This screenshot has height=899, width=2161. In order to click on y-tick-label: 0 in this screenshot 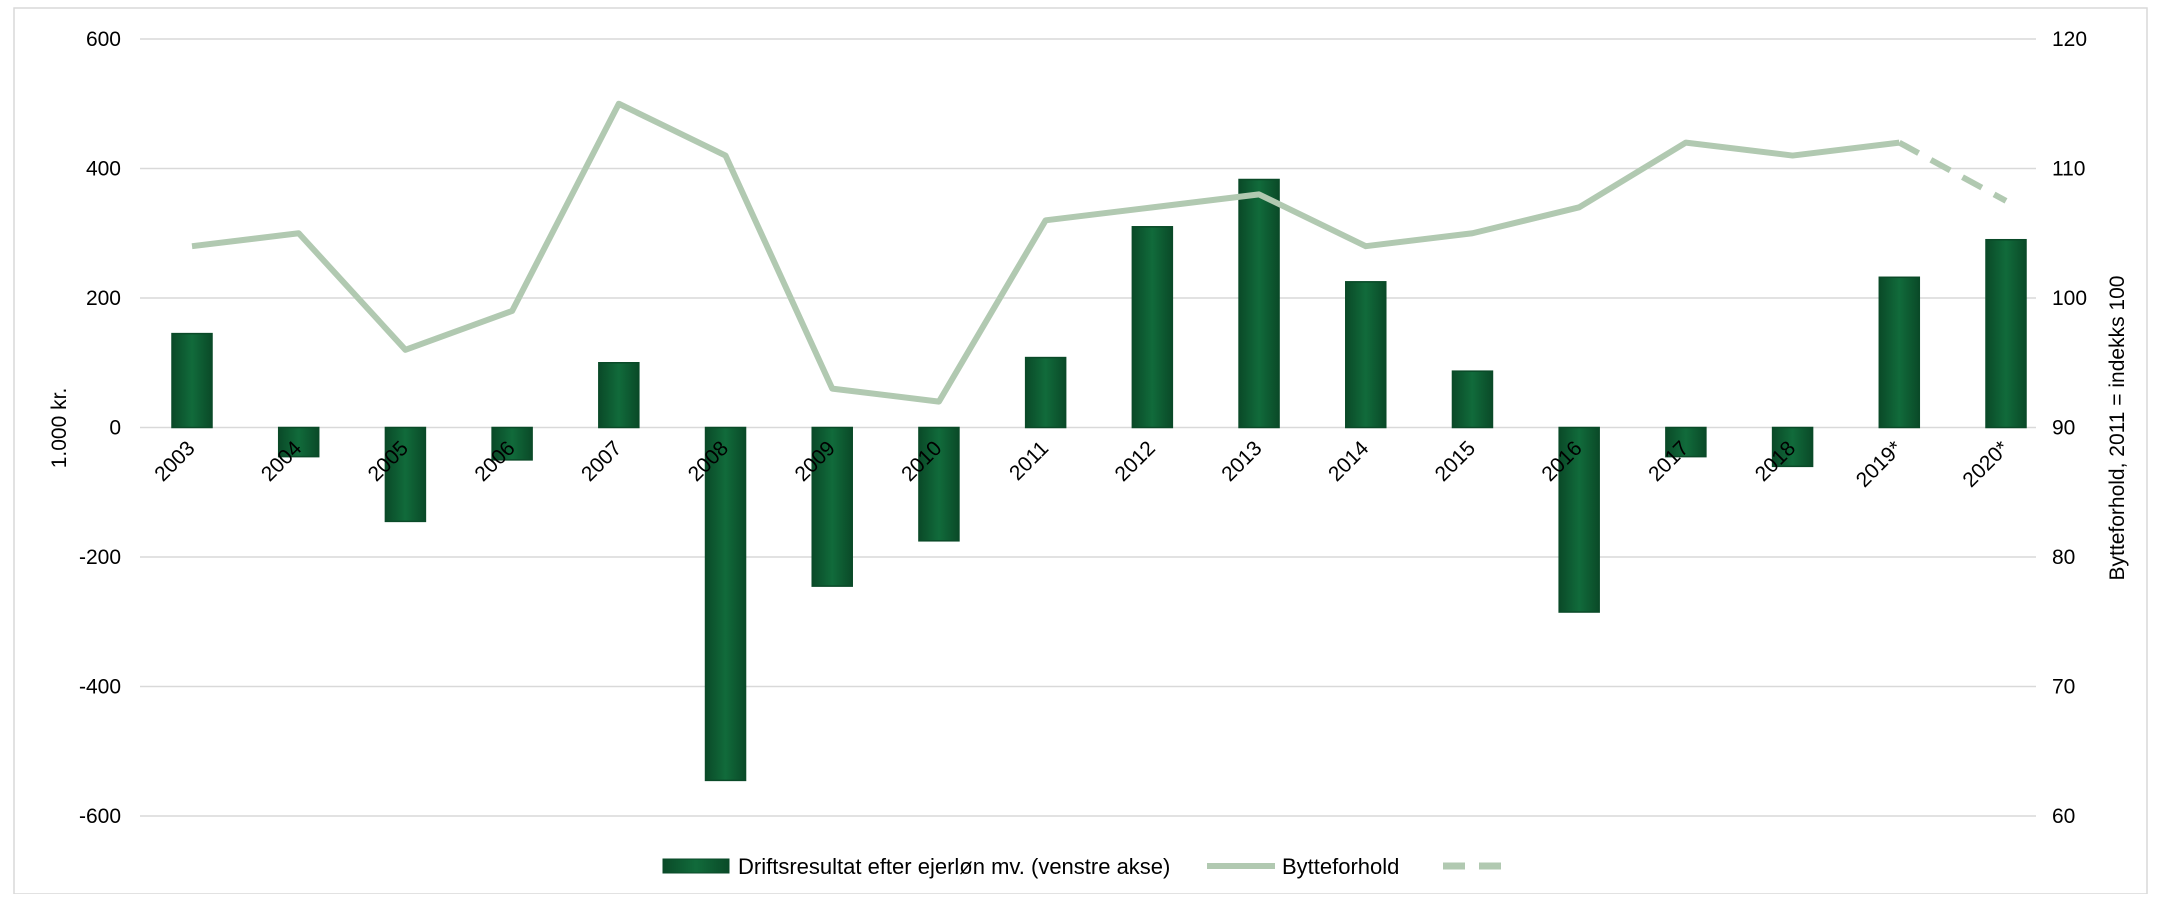, I will do `click(115, 428)`.